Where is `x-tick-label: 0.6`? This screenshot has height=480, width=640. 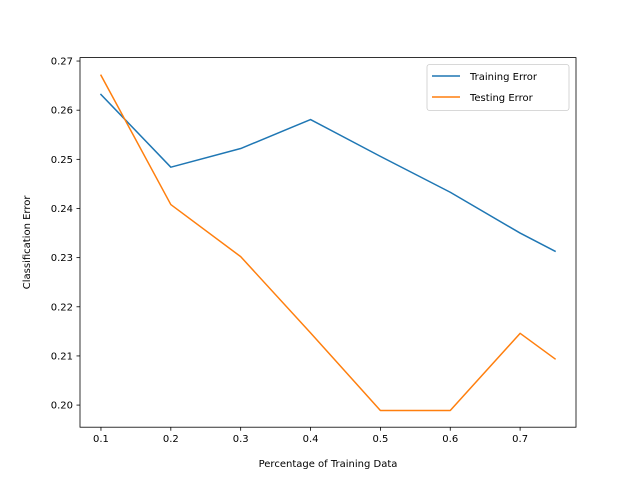 x-tick-label: 0.6 is located at coordinates (450, 439).